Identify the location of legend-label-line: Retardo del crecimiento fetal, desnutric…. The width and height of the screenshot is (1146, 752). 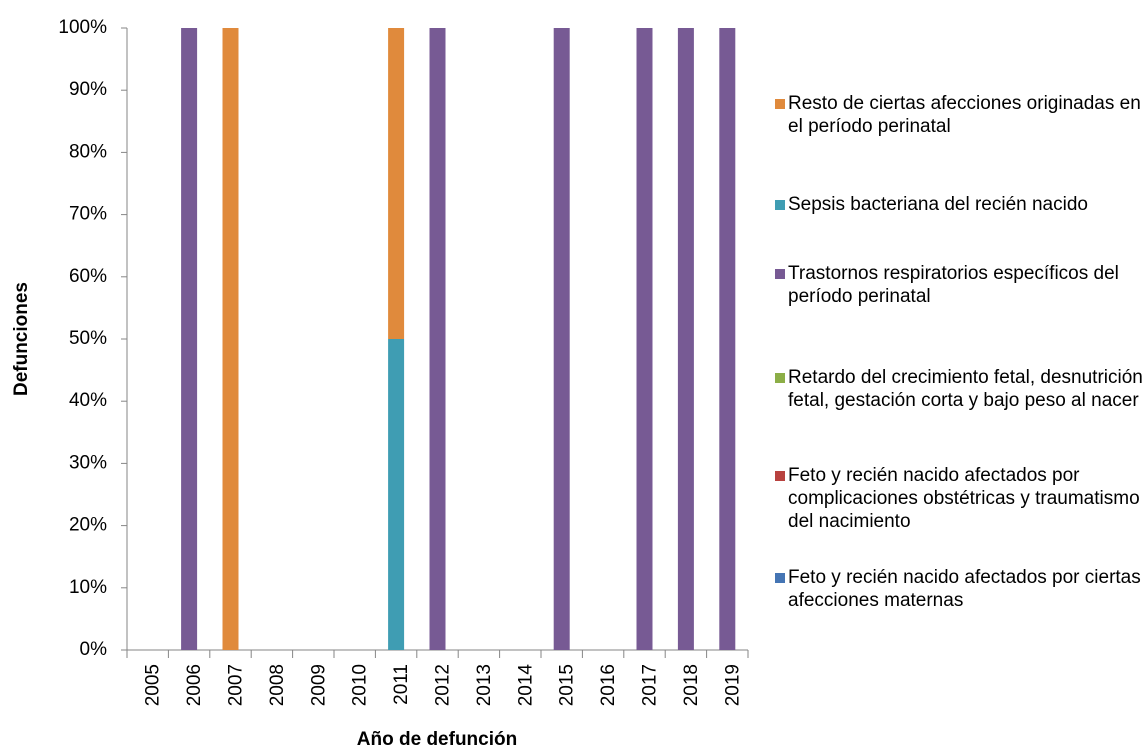
(965, 377).